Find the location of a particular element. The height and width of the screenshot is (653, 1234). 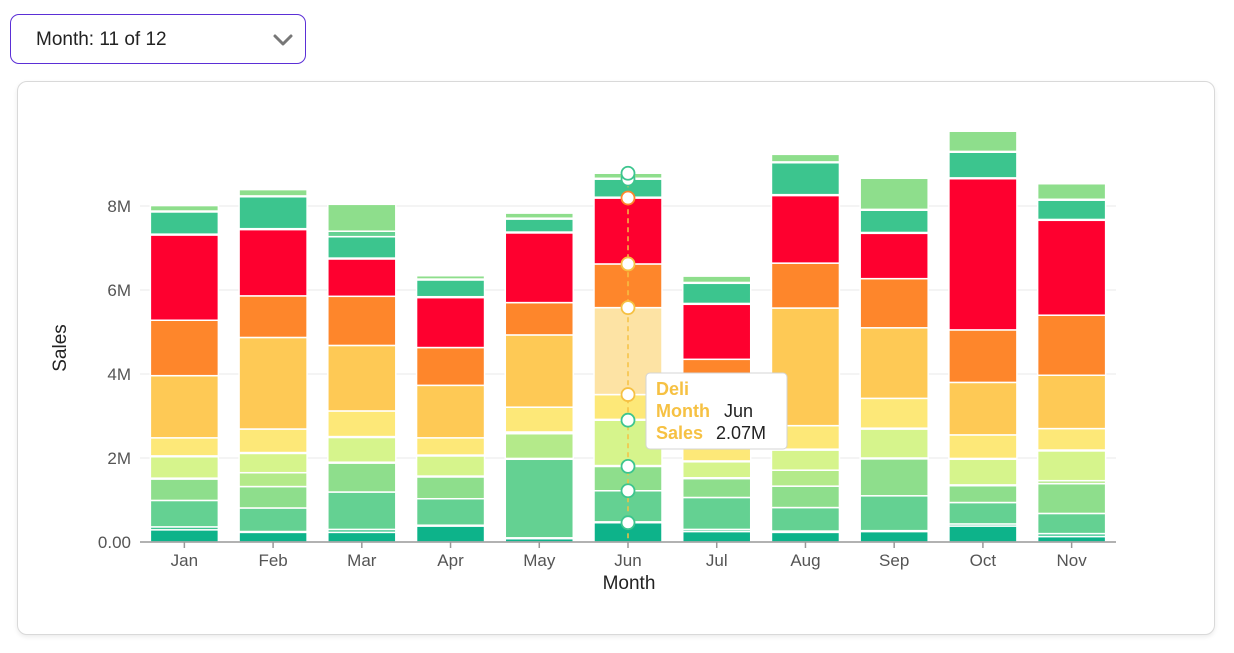

x-tick-label: Sep is located at coordinates (894, 560).